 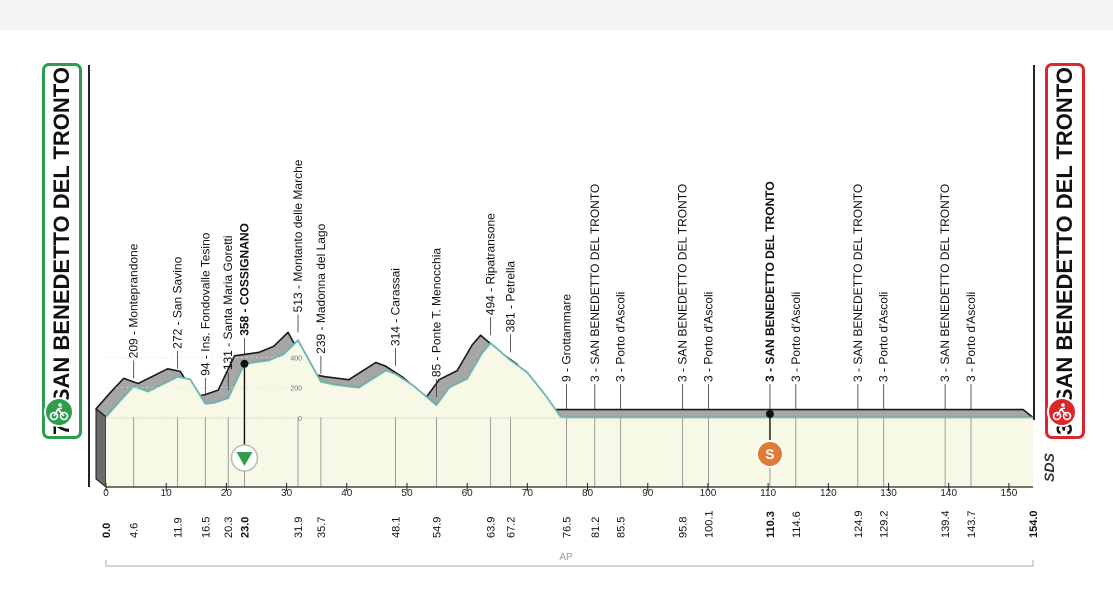 I want to click on distance-label: 16.5, so click(x=206, y=527).